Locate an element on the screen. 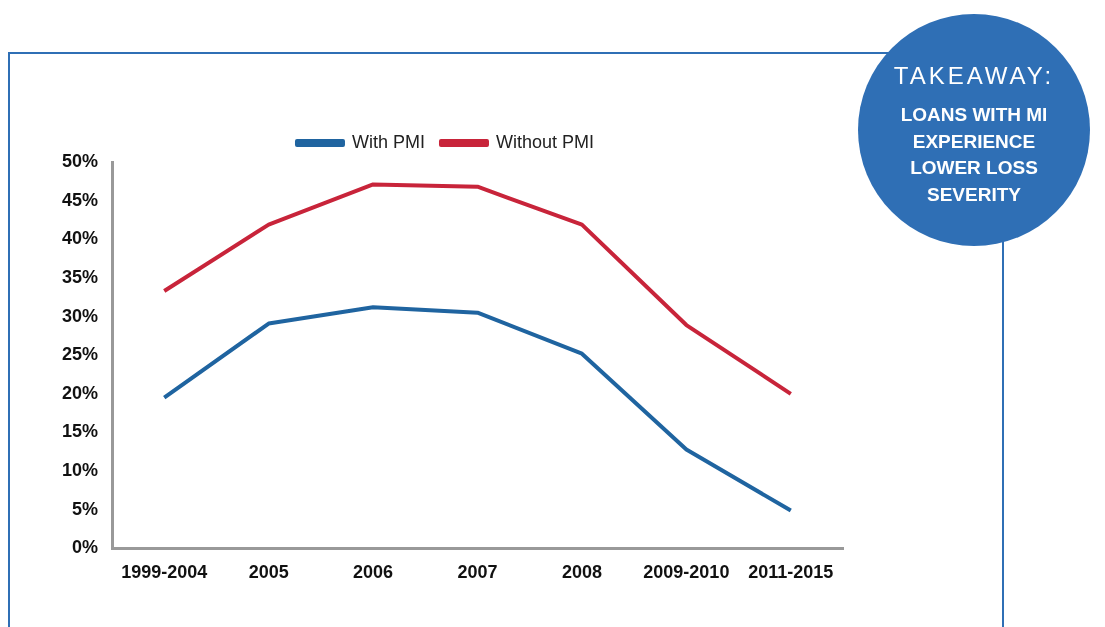 This screenshot has height=627, width=1105. y-tick-label: 10% is located at coordinates (80, 470).